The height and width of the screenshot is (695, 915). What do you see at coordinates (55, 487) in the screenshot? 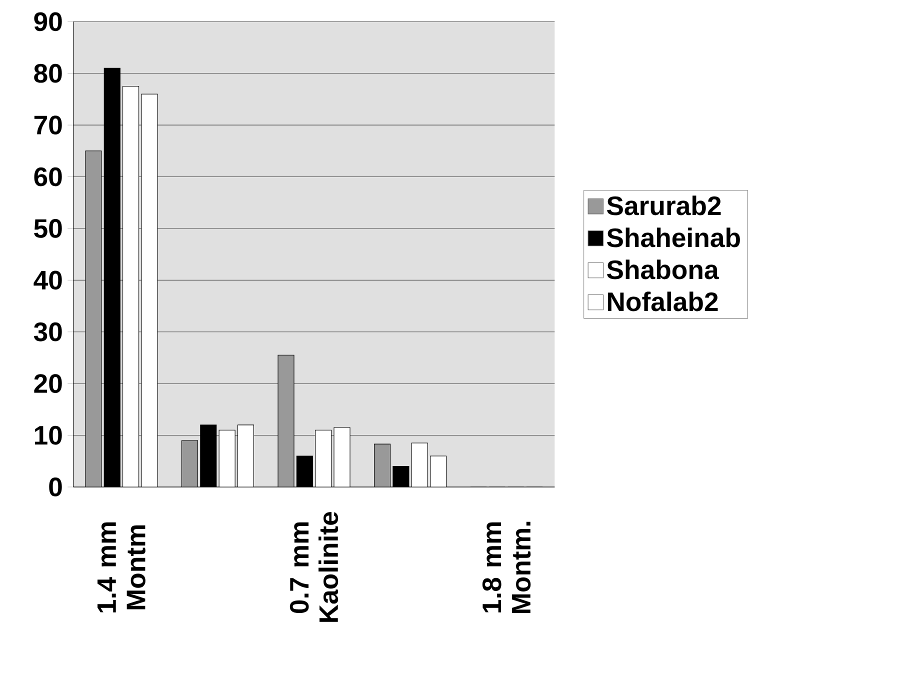
I see `y-tick-label: 0` at bounding box center [55, 487].